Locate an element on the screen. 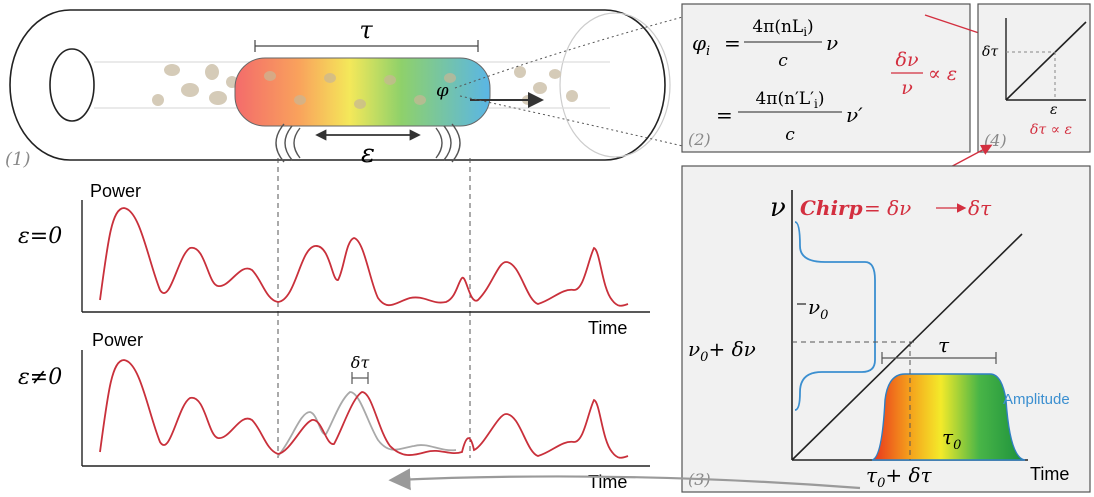  amplitude-pulse is located at coordinates (948, 417).